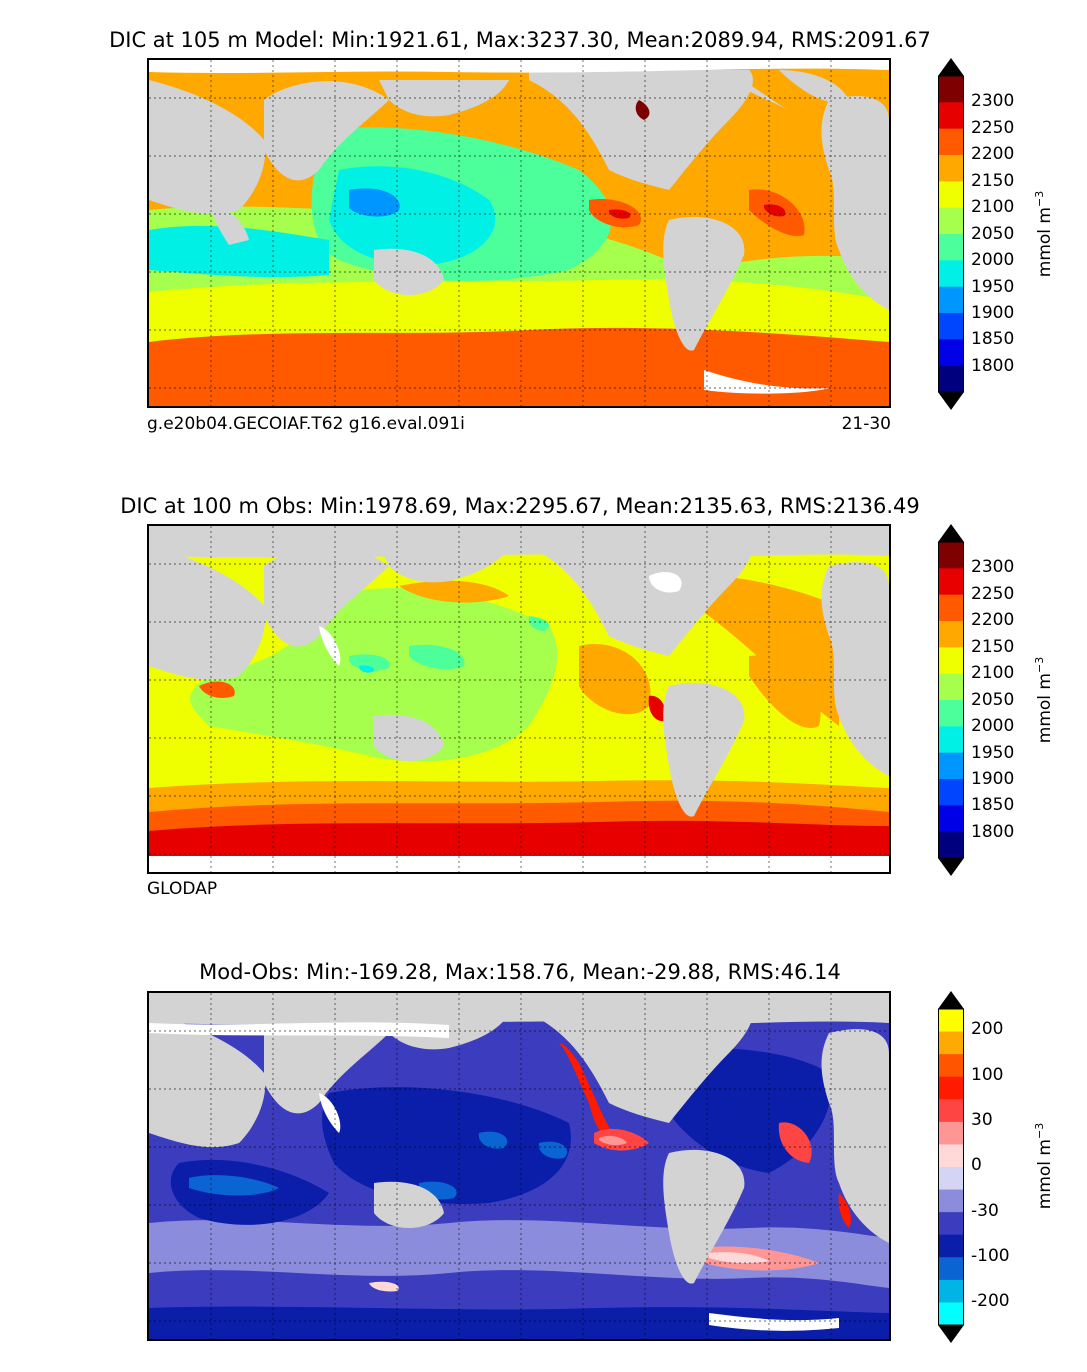 The image size is (1087, 1372). I want to click on panel1-tick: 2150, so click(993, 181).